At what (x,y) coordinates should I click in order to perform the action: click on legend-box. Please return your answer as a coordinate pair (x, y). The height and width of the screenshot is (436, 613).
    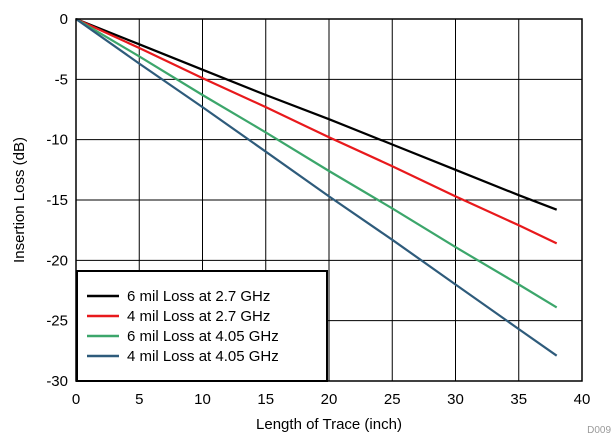
    Looking at the image, I should click on (202, 326).